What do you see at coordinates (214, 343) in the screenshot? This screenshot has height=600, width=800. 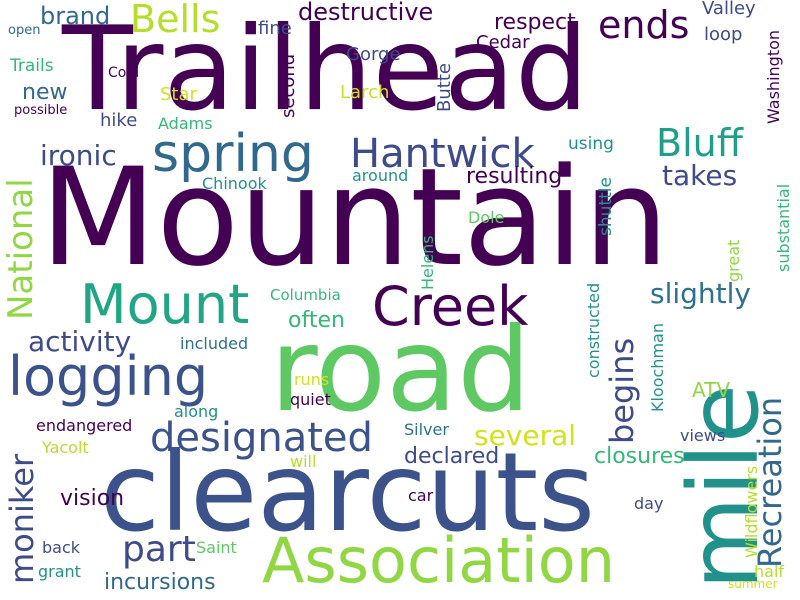 I see `word-included: included` at bounding box center [214, 343].